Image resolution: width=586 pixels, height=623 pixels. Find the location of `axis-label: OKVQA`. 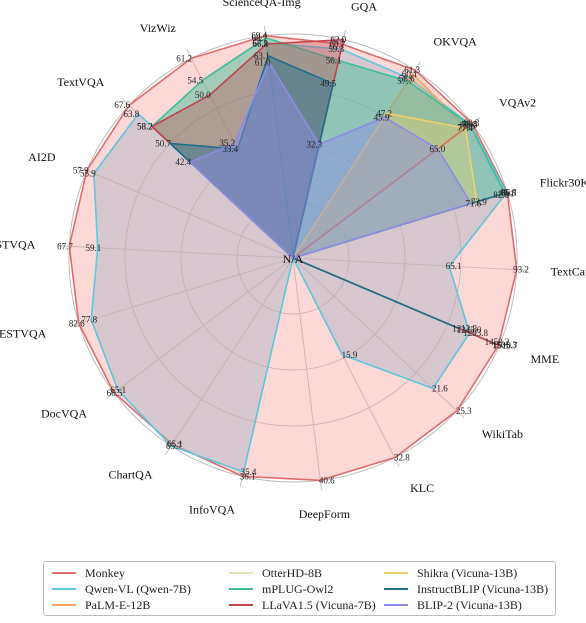

axis-label: OKVQA is located at coordinates (456, 42).